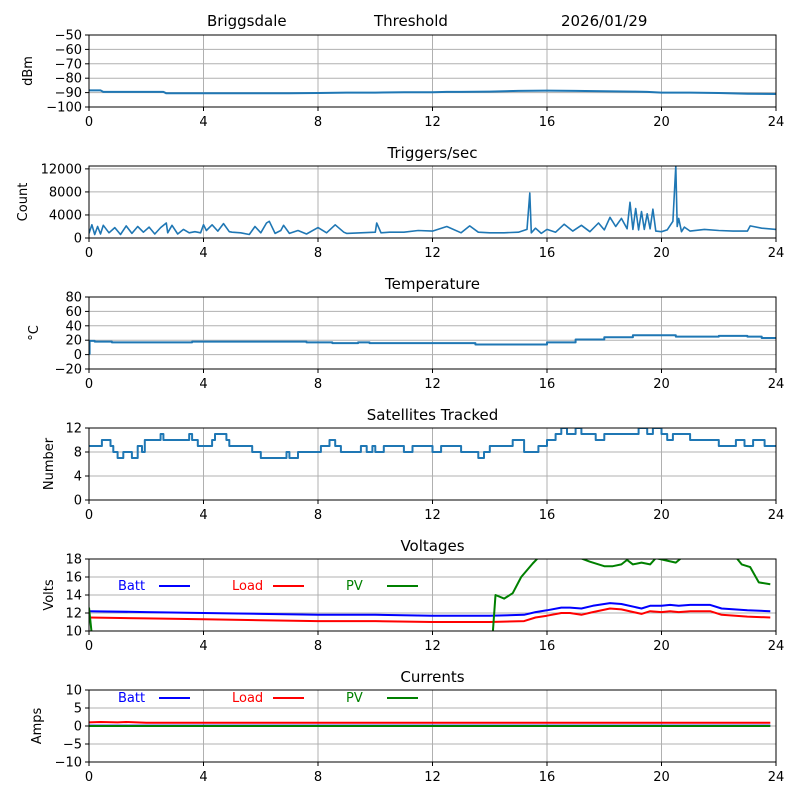 The image size is (800, 800). What do you see at coordinates (68, 36) in the screenshot?
I see `y-tick-label: −50` at bounding box center [68, 36].